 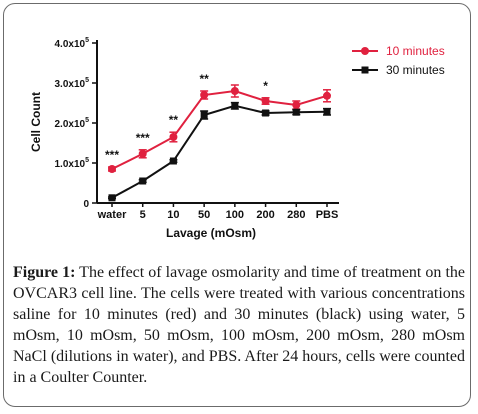 I want to click on chart-annotations: ********** *, so click(x=186, y=117).